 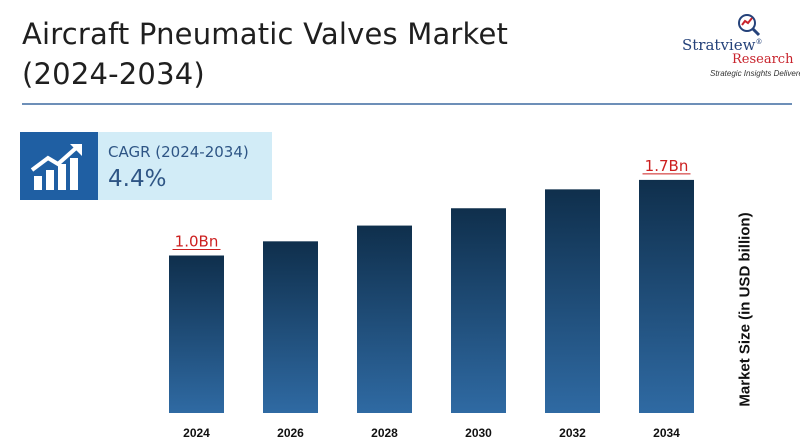 What do you see at coordinates (572, 433) in the screenshot?
I see `x-tick-label-2032: 2032` at bounding box center [572, 433].